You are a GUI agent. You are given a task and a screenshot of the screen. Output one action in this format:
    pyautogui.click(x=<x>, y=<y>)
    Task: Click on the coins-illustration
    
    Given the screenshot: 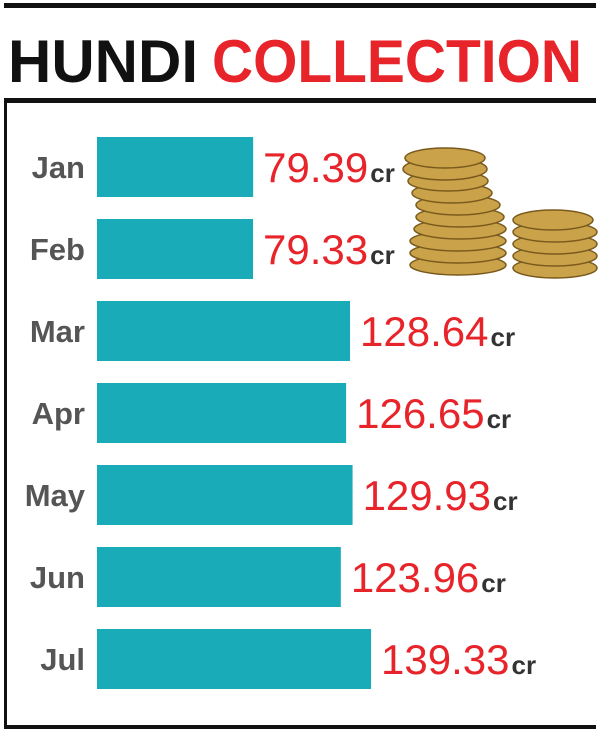 What is the action you would take?
    pyautogui.click(x=498, y=210)
    